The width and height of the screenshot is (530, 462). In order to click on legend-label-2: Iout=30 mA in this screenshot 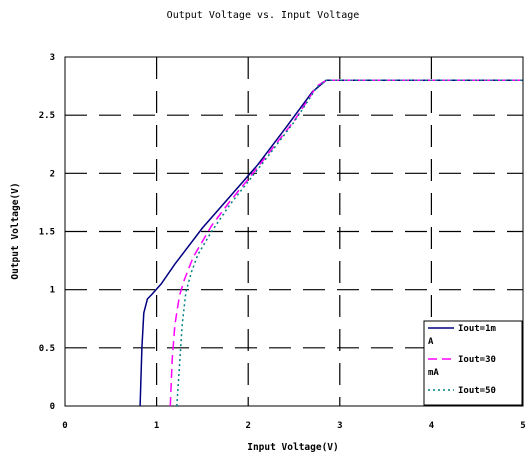, I will do `click(462, 366)`.